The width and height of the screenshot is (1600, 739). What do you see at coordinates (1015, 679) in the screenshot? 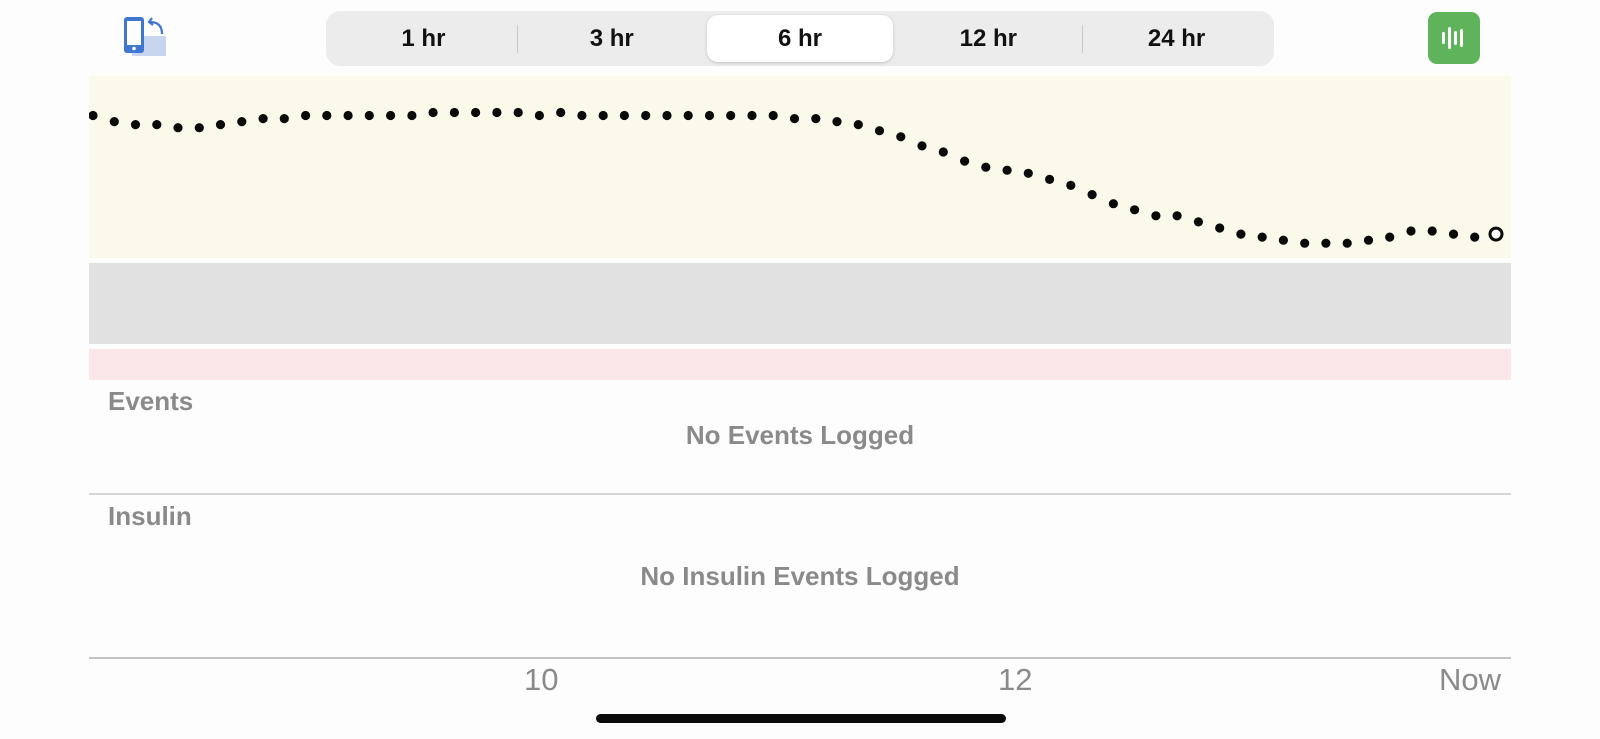
I see `time-axis-tick: 12` at bounding box center [1015, 679].